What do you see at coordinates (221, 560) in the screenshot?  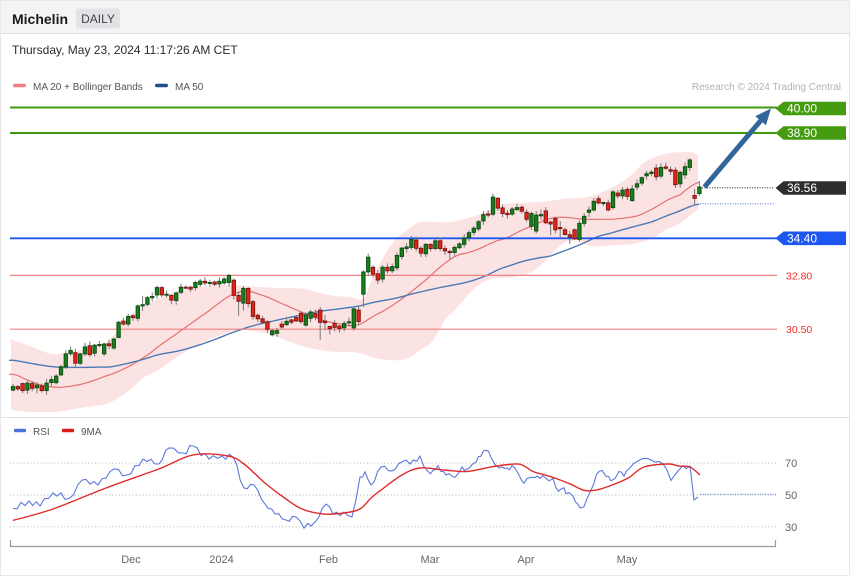 I see `svg-text: 2024` at bounding box center [221, 560].